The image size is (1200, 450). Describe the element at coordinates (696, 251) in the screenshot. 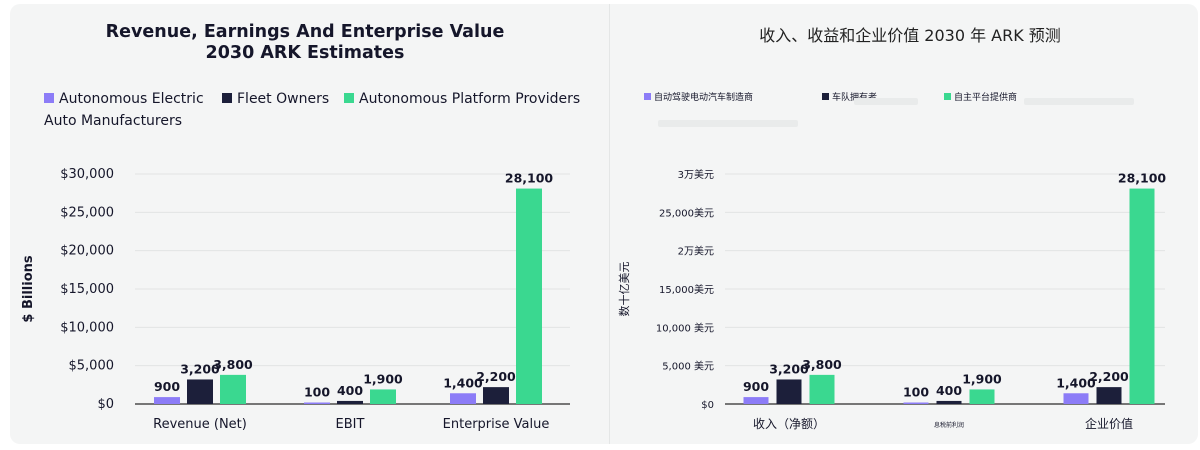

I see `y-tick-label: 2万美元` at that location.